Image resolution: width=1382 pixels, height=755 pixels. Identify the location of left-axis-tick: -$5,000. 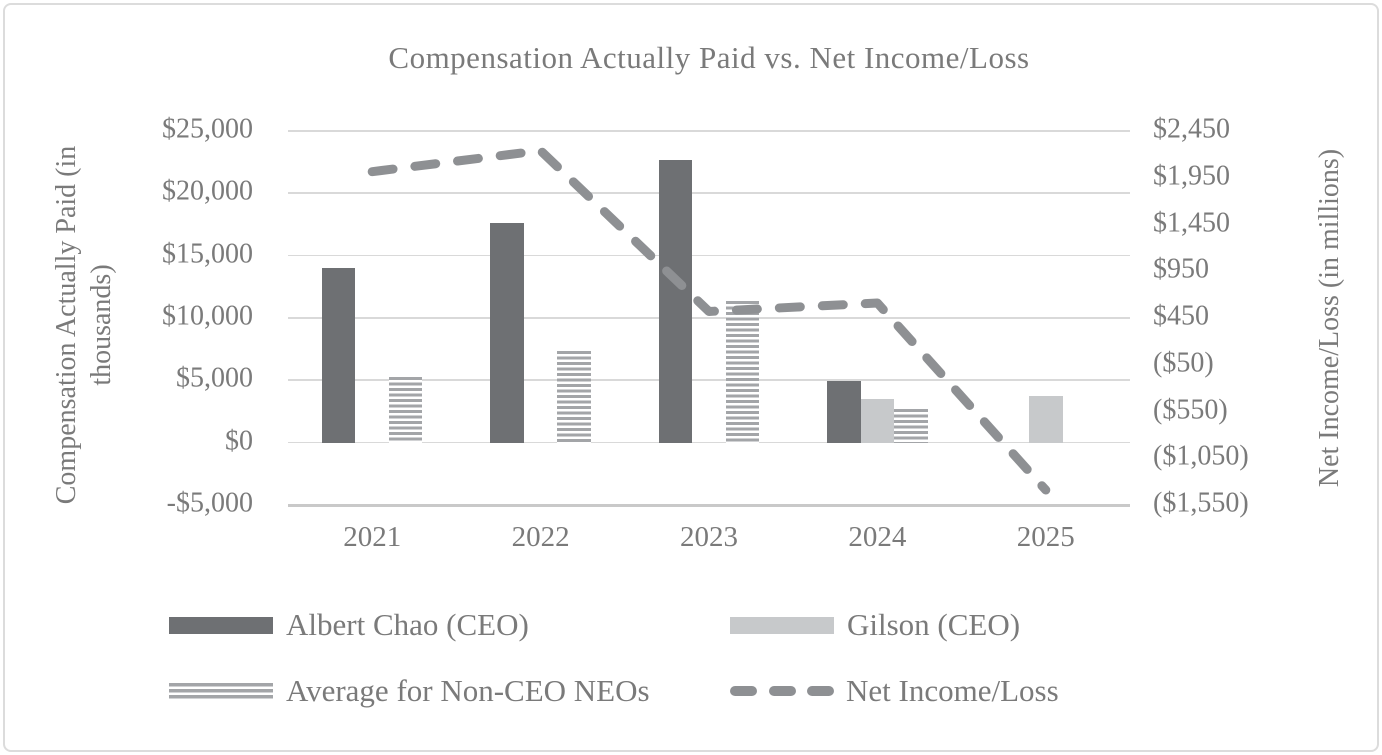
(209, 503).